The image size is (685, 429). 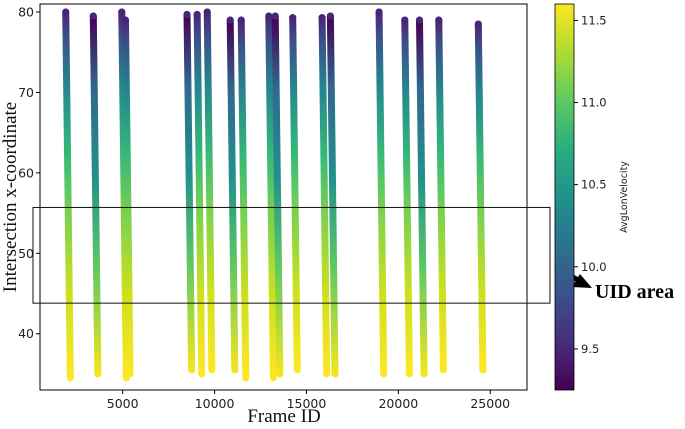 What do you see at coordinates (307, 403) in the screenshot?
I see `x-tick-label: 15000` at bounding box center [307, 403].